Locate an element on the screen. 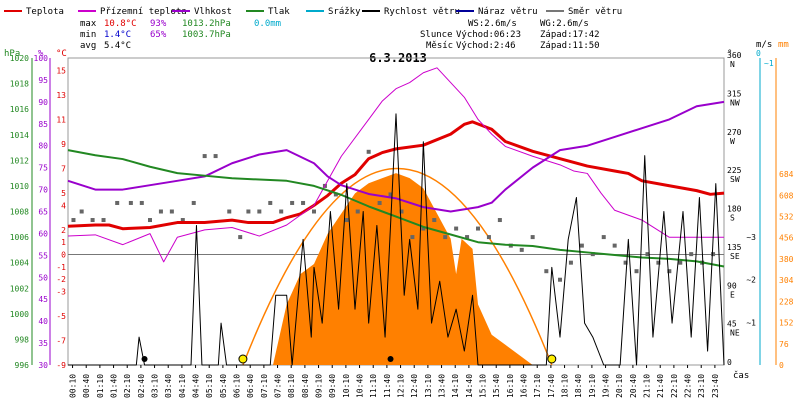 The image size is (800, 400). dir-tick-compass: SW is located at coordinates (735, 179).